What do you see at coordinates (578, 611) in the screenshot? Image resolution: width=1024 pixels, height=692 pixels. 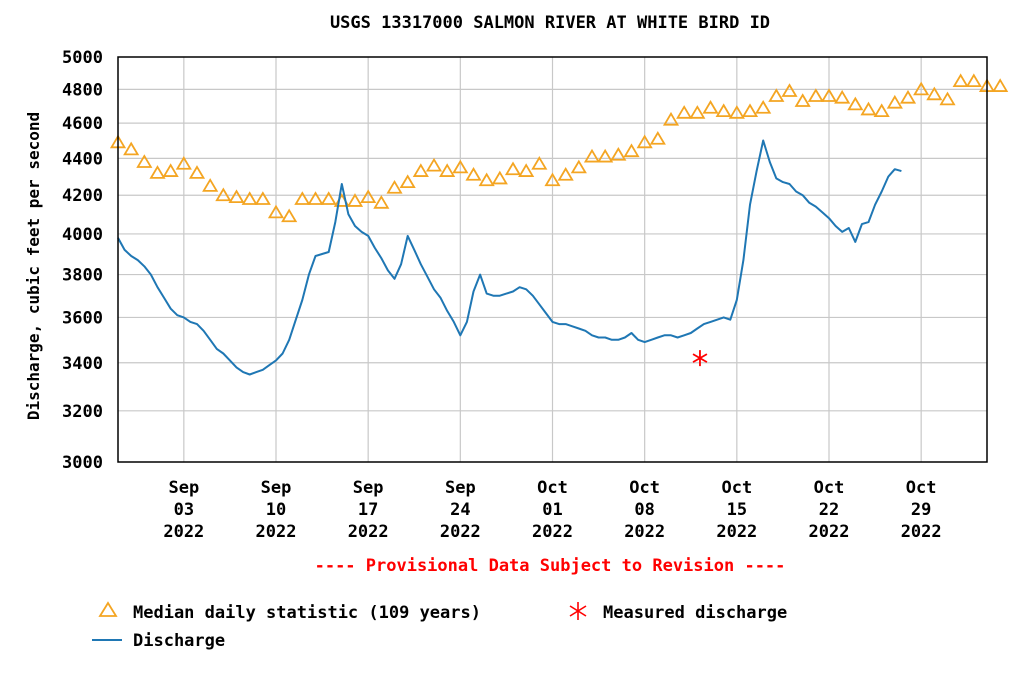 I see `star-marker-icon` at bounding box center [578, 611].